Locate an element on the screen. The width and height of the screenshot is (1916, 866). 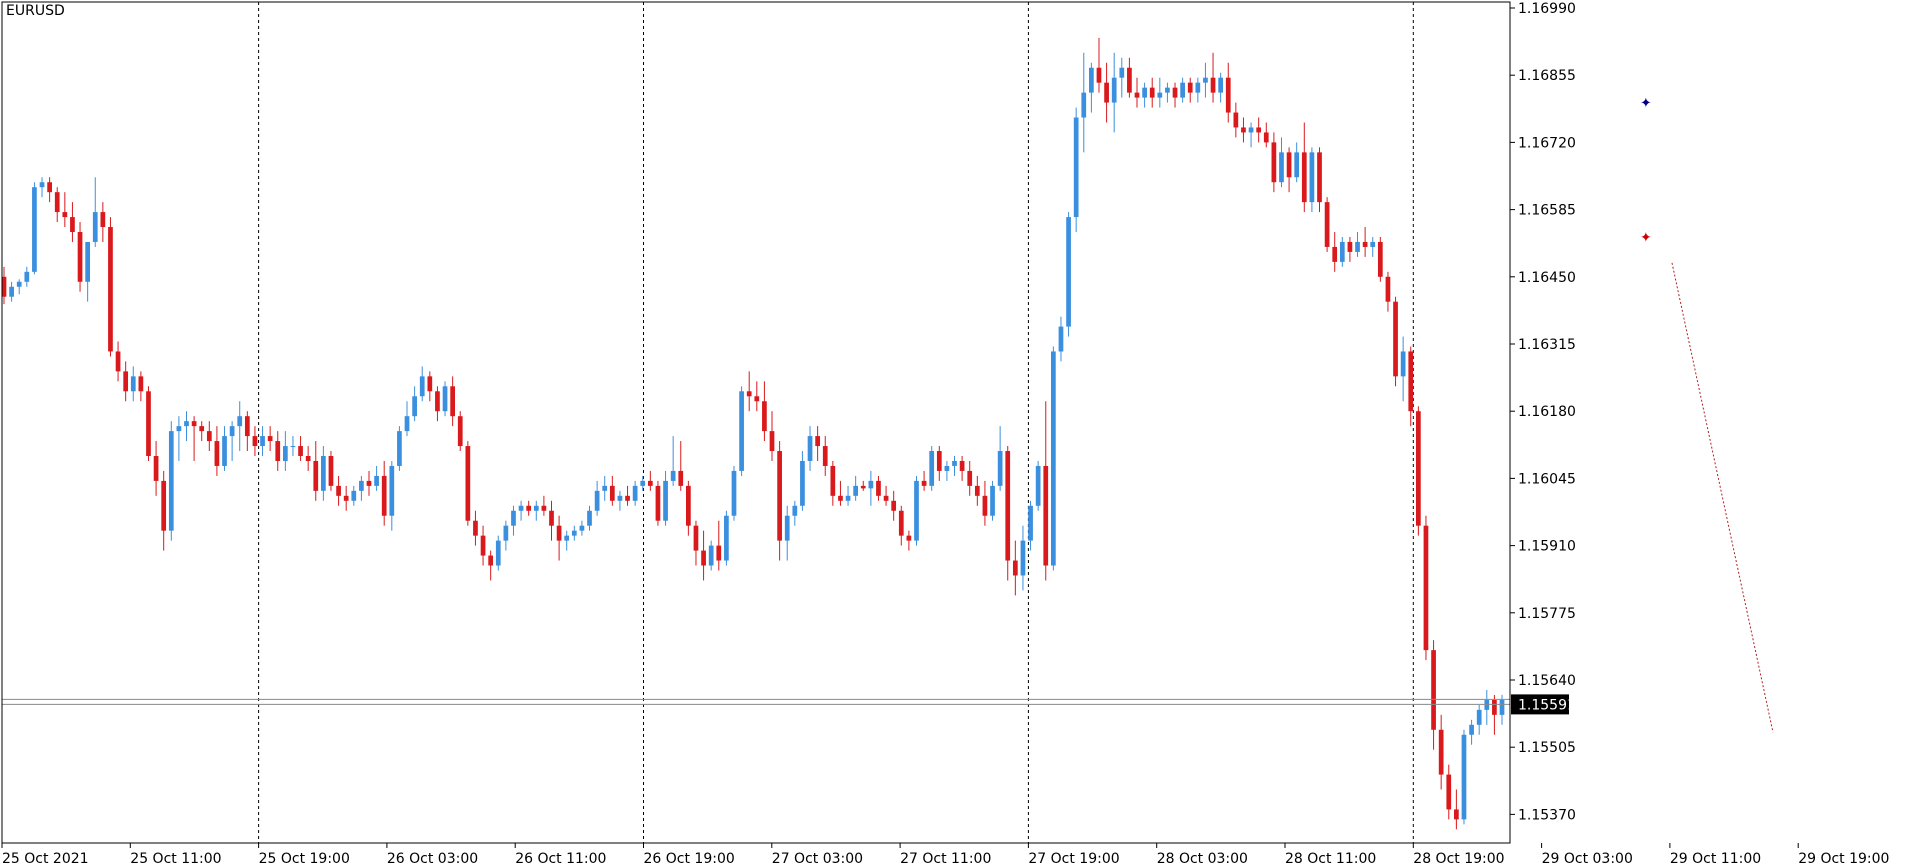
x-tick-label: 28 Oct 11:00 is located at coordinates (1330, 858).